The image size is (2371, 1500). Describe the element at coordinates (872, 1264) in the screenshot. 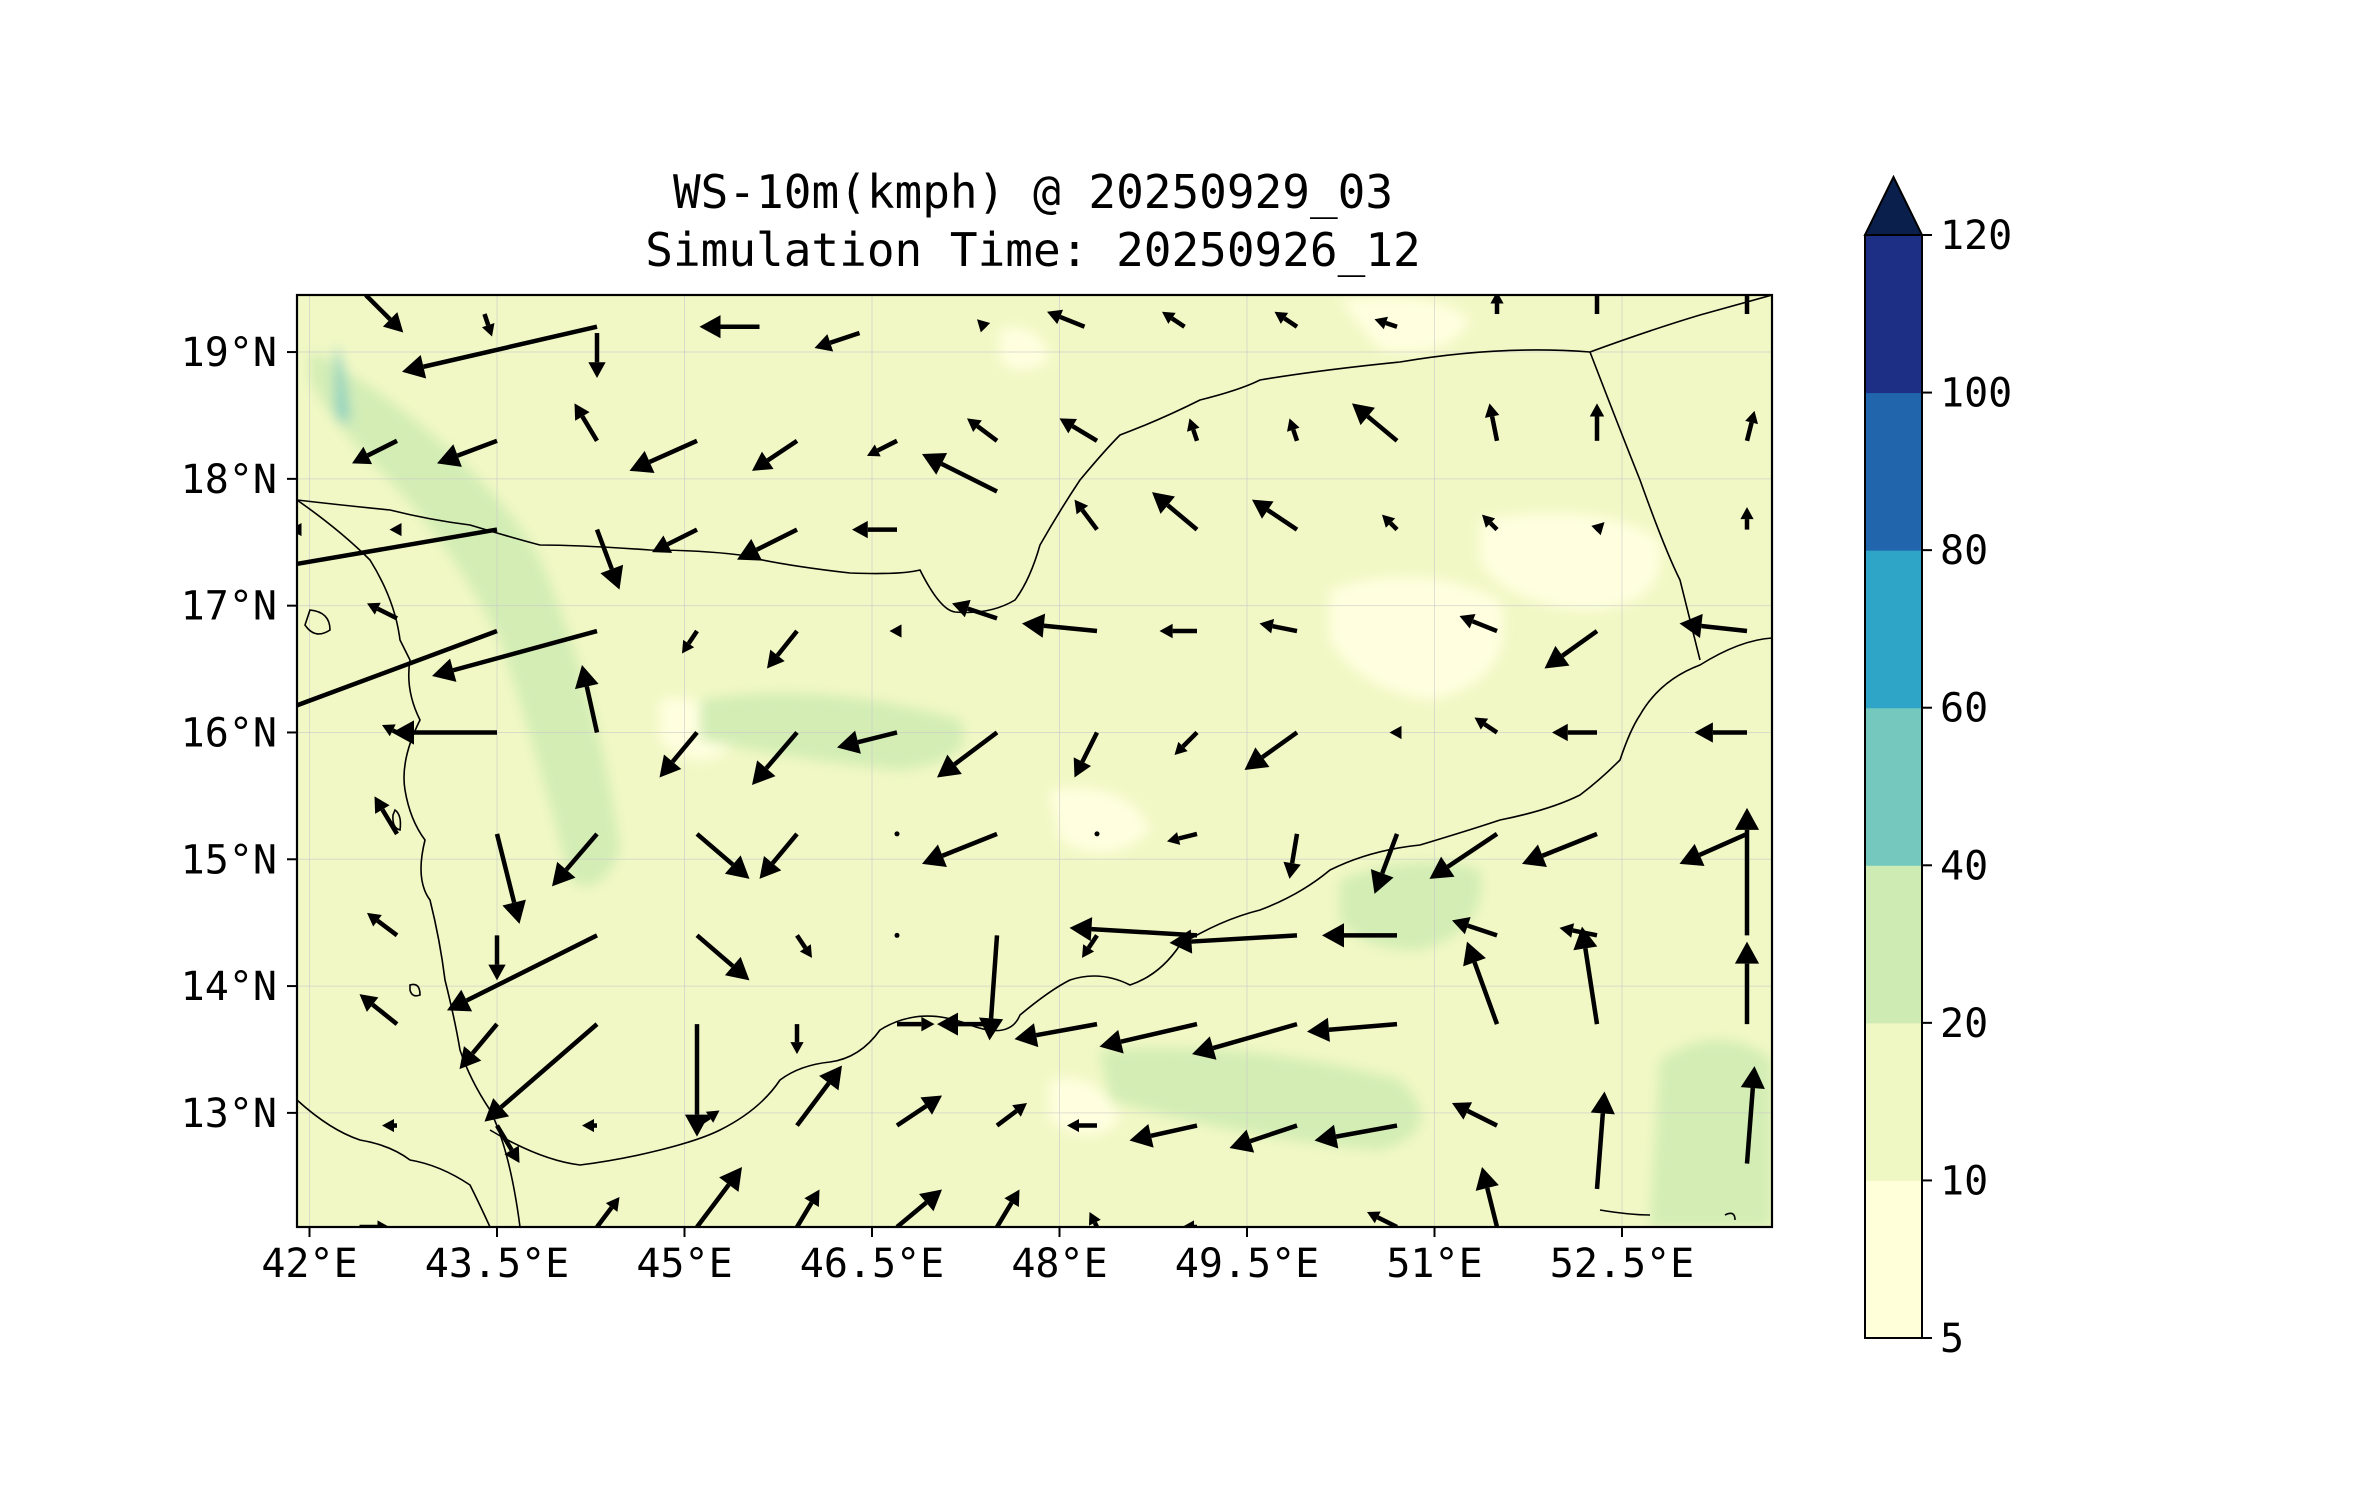

I see `lon-tick-label: 46.5°E` at that location.